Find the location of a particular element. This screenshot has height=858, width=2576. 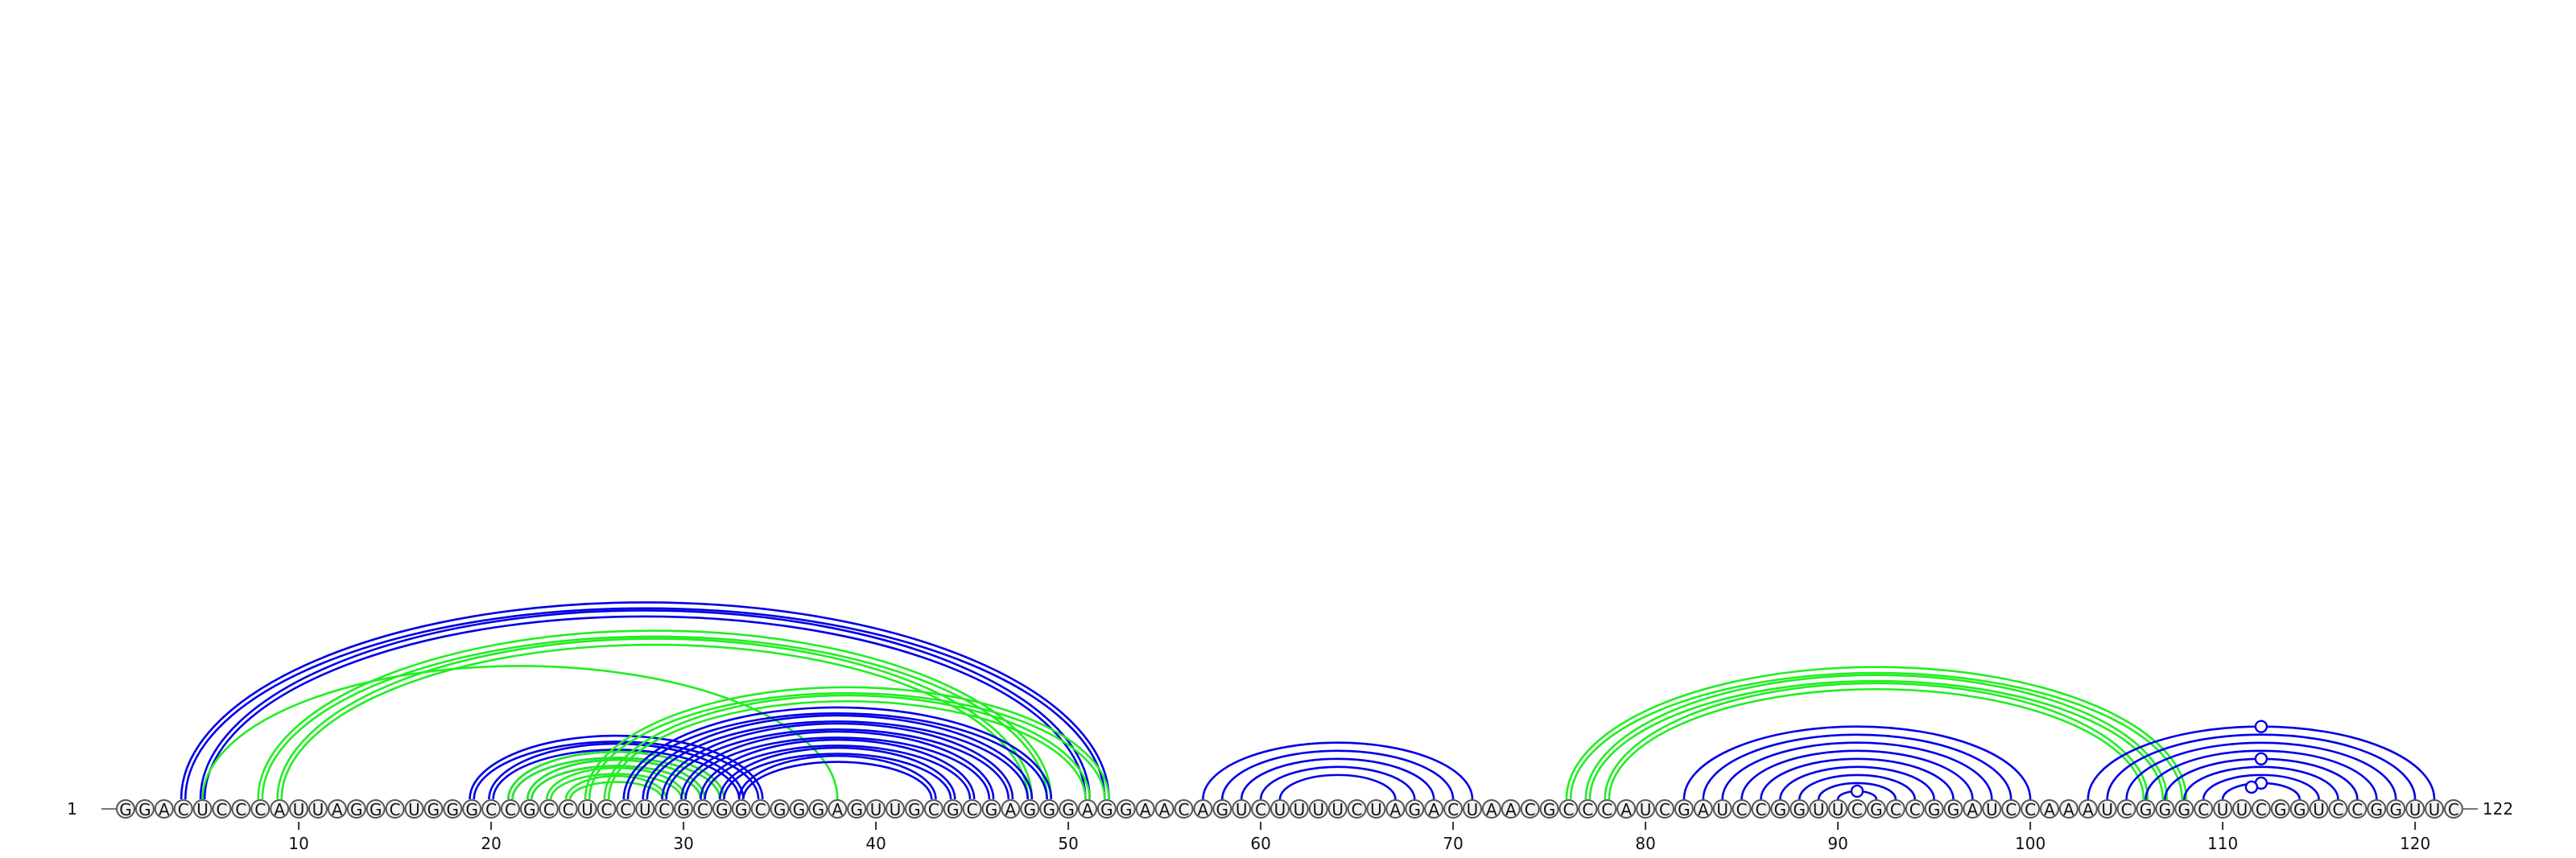

arc-left-blue-cluster-19-34-strand2 is located at coordinates (616, 767).